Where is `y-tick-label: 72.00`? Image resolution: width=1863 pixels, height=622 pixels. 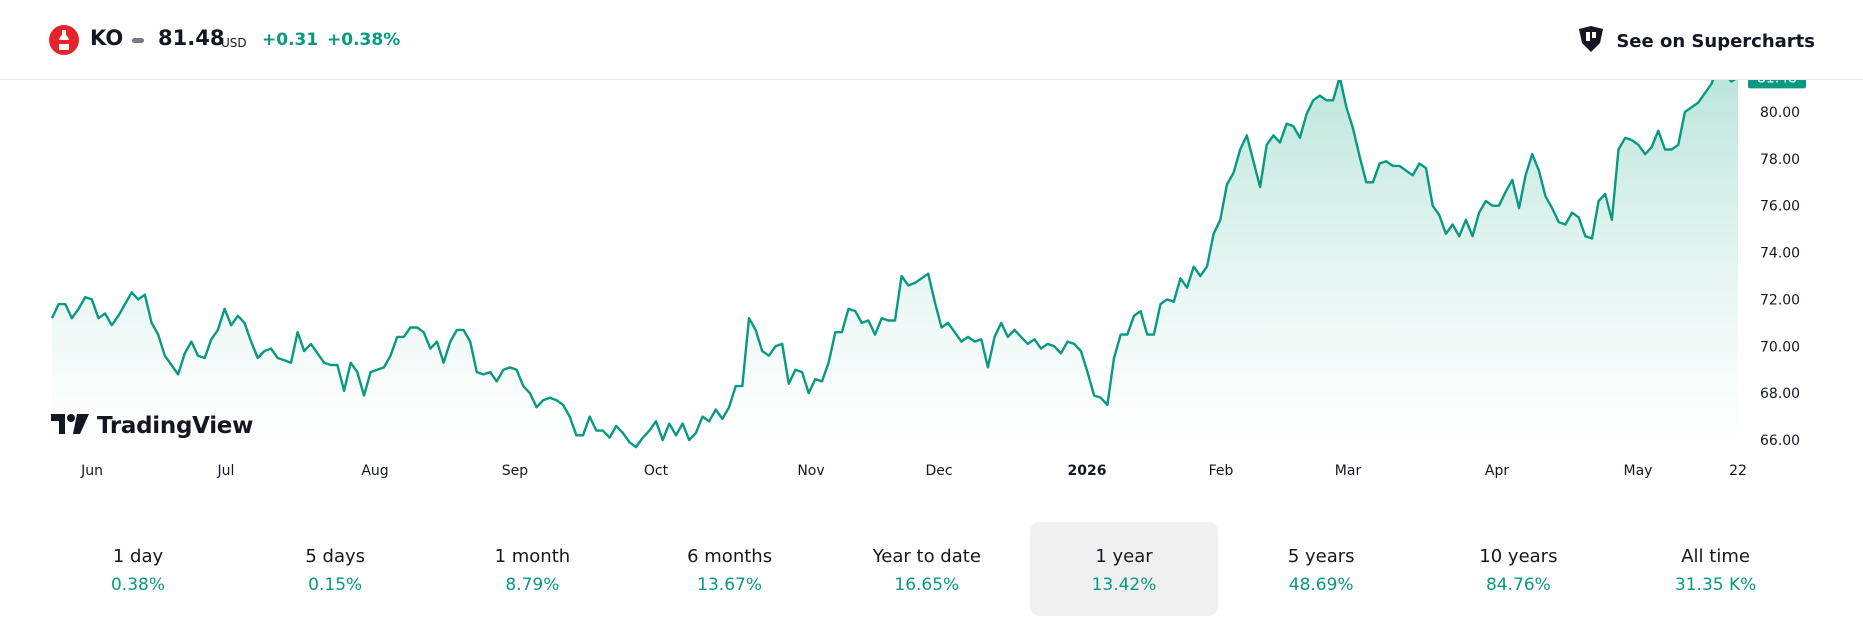 y-tick-label: 72.00 is located at coordinates (1780, 300).